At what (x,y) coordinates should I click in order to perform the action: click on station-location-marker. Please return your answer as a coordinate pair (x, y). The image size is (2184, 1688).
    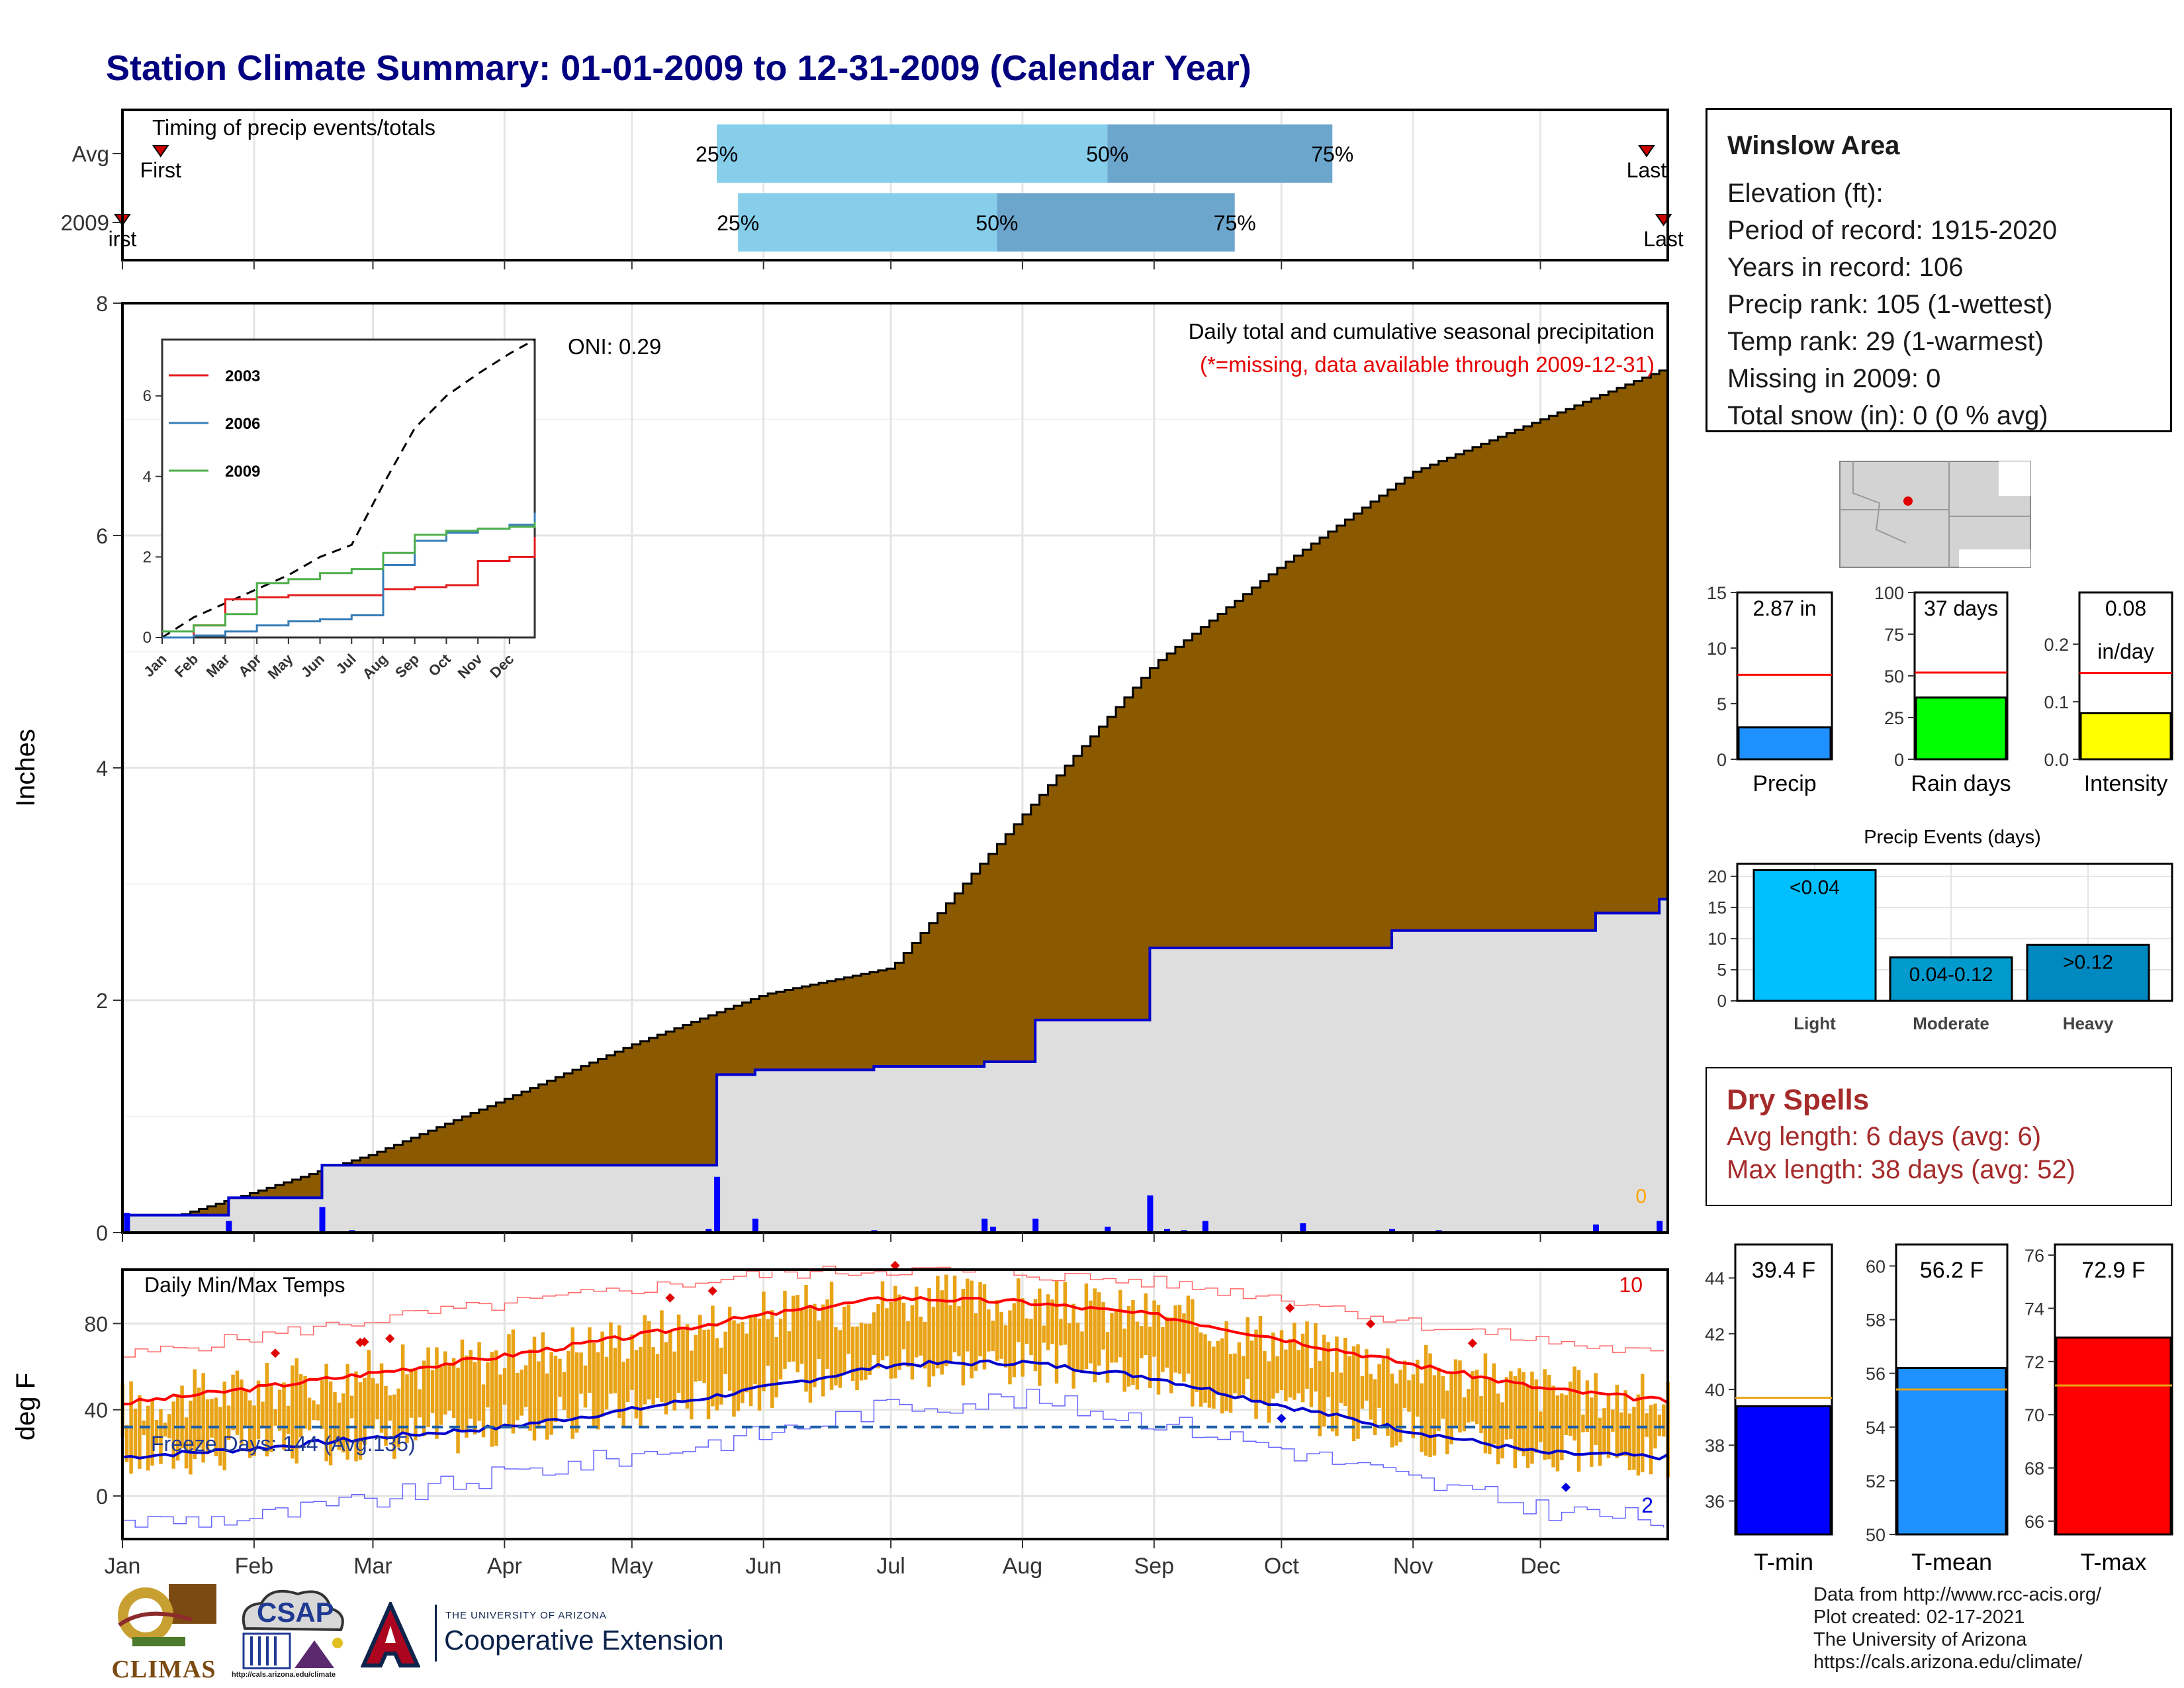
    Looking at the image, I should click on (1908, 501).